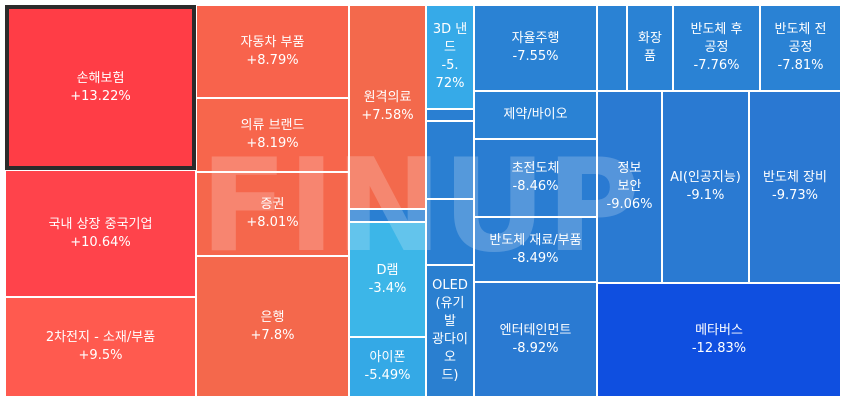 This screenshot has width=846, height=402. What do you see at coordinates (272, 60) in the screenshot?
I see `tile-change-value: +8.79%` at bounding box center [272, 60].